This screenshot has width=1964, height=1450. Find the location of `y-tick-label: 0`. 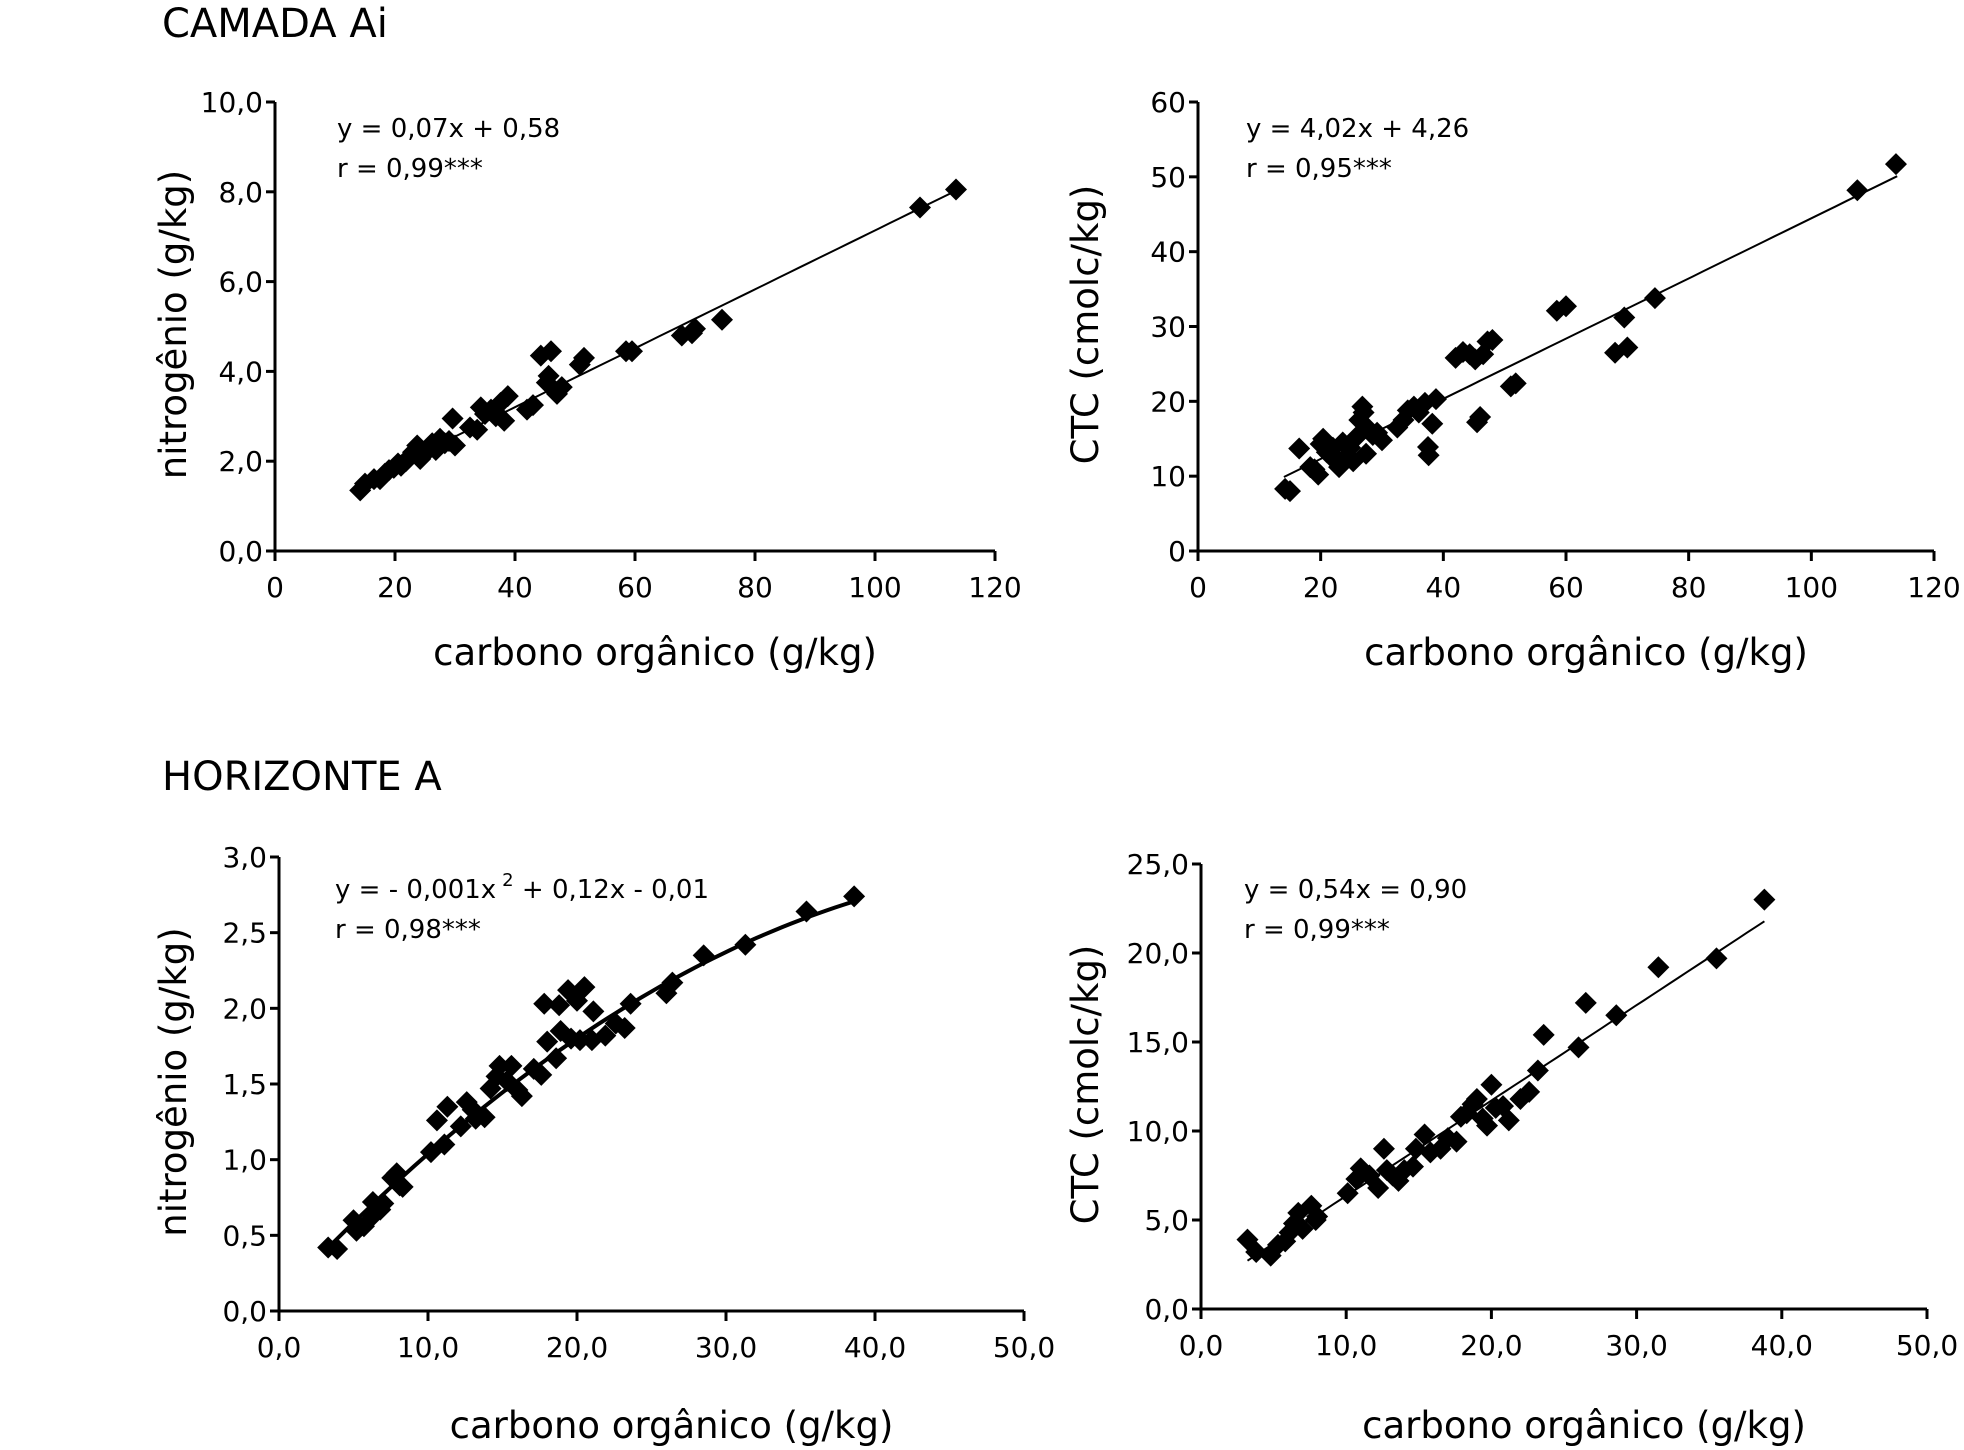

y-tick-label: 0 is located at coordinates (1177, 551).